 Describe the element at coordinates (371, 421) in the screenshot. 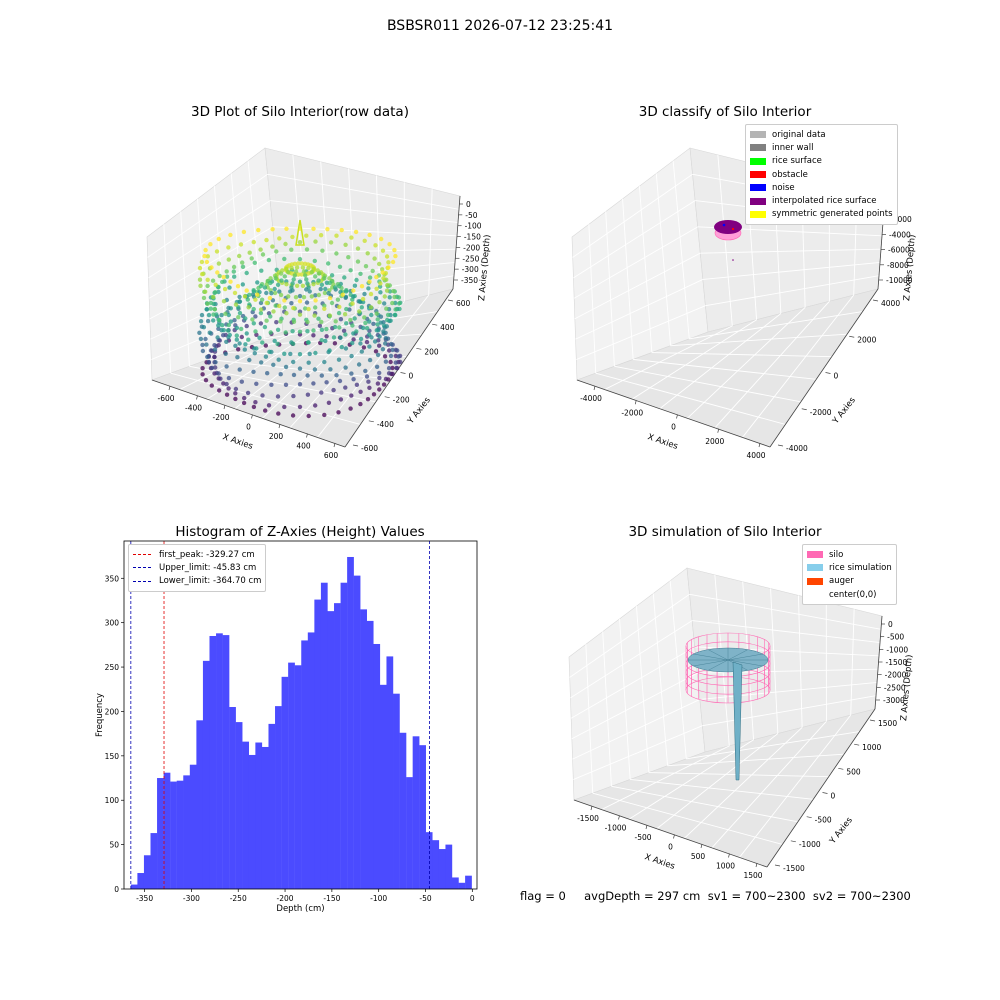

I see `p1-y-tick` at that location.